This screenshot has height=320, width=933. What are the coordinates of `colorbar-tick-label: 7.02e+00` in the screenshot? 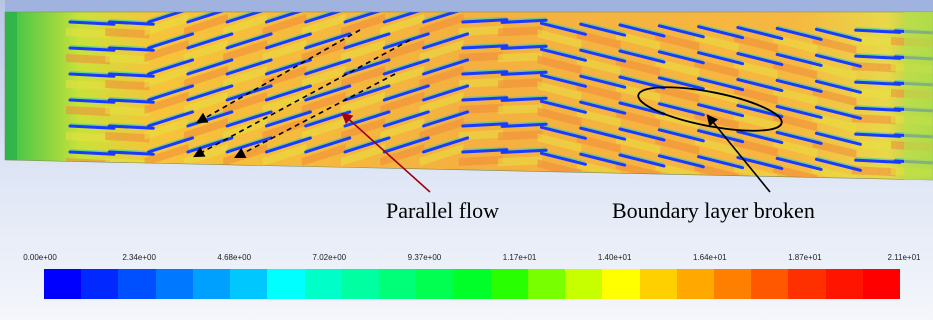 It's located at (329, 257).